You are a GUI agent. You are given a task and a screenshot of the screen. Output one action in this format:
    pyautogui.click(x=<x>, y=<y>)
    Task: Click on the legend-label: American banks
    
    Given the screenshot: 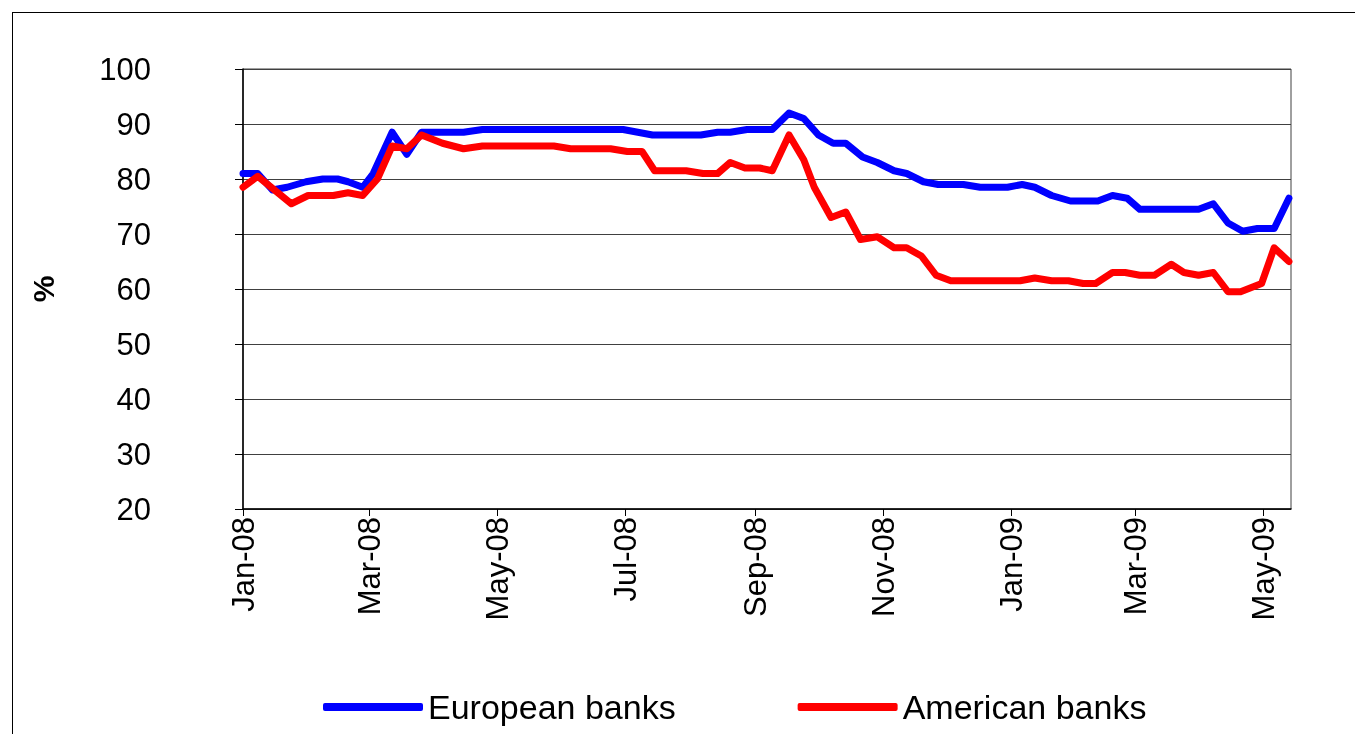 What is the action you would take?
    pyautogui.click(x=1024, y=707)
    